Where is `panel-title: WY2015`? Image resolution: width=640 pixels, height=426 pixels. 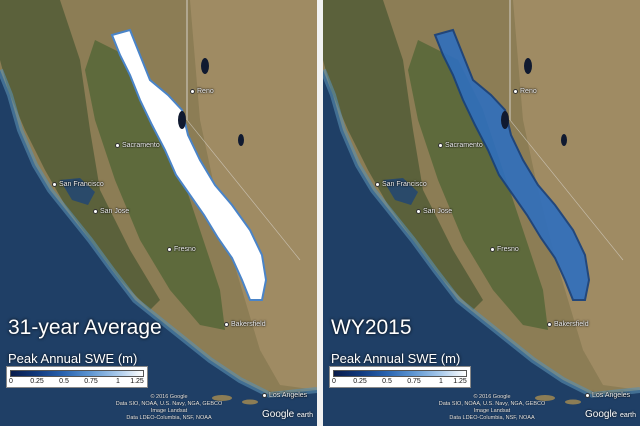
panel-title: WY2015 is located at coordinates (371, 327).